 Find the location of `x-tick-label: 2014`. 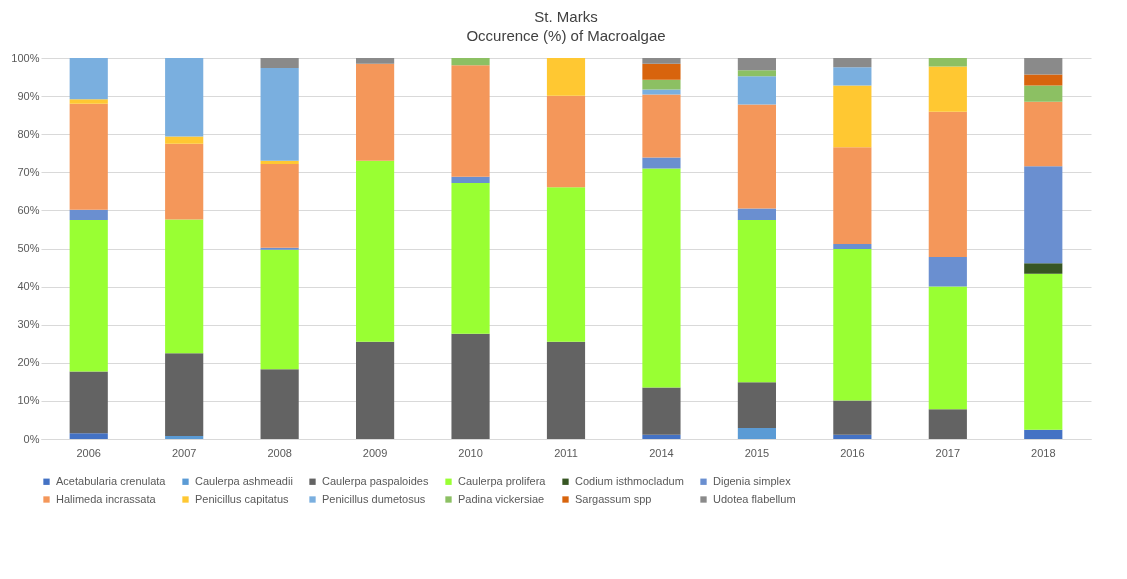

x-tick-label: 2014 is located at coordinates (661, 452).